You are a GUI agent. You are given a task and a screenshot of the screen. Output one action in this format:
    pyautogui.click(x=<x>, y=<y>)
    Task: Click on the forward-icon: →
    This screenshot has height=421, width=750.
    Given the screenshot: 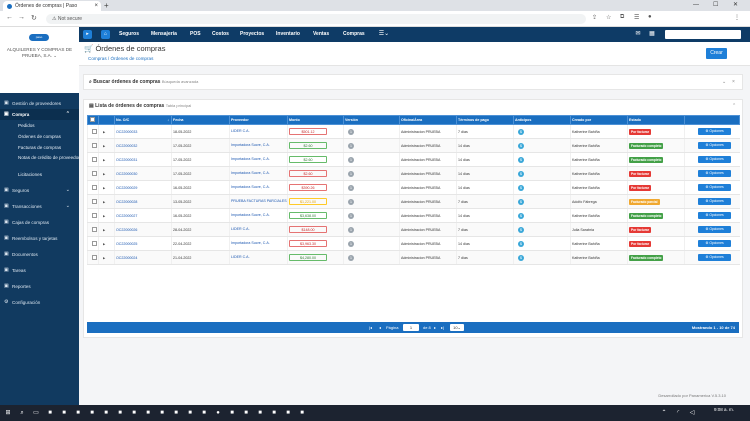 What is the action you would take?
    pyautogui.click(x=21, y=17)
    